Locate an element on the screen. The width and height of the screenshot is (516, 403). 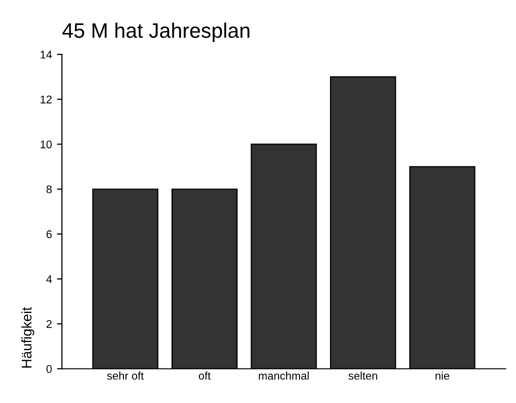
y-tick-label: 12 is located at coordinates (46, 100).